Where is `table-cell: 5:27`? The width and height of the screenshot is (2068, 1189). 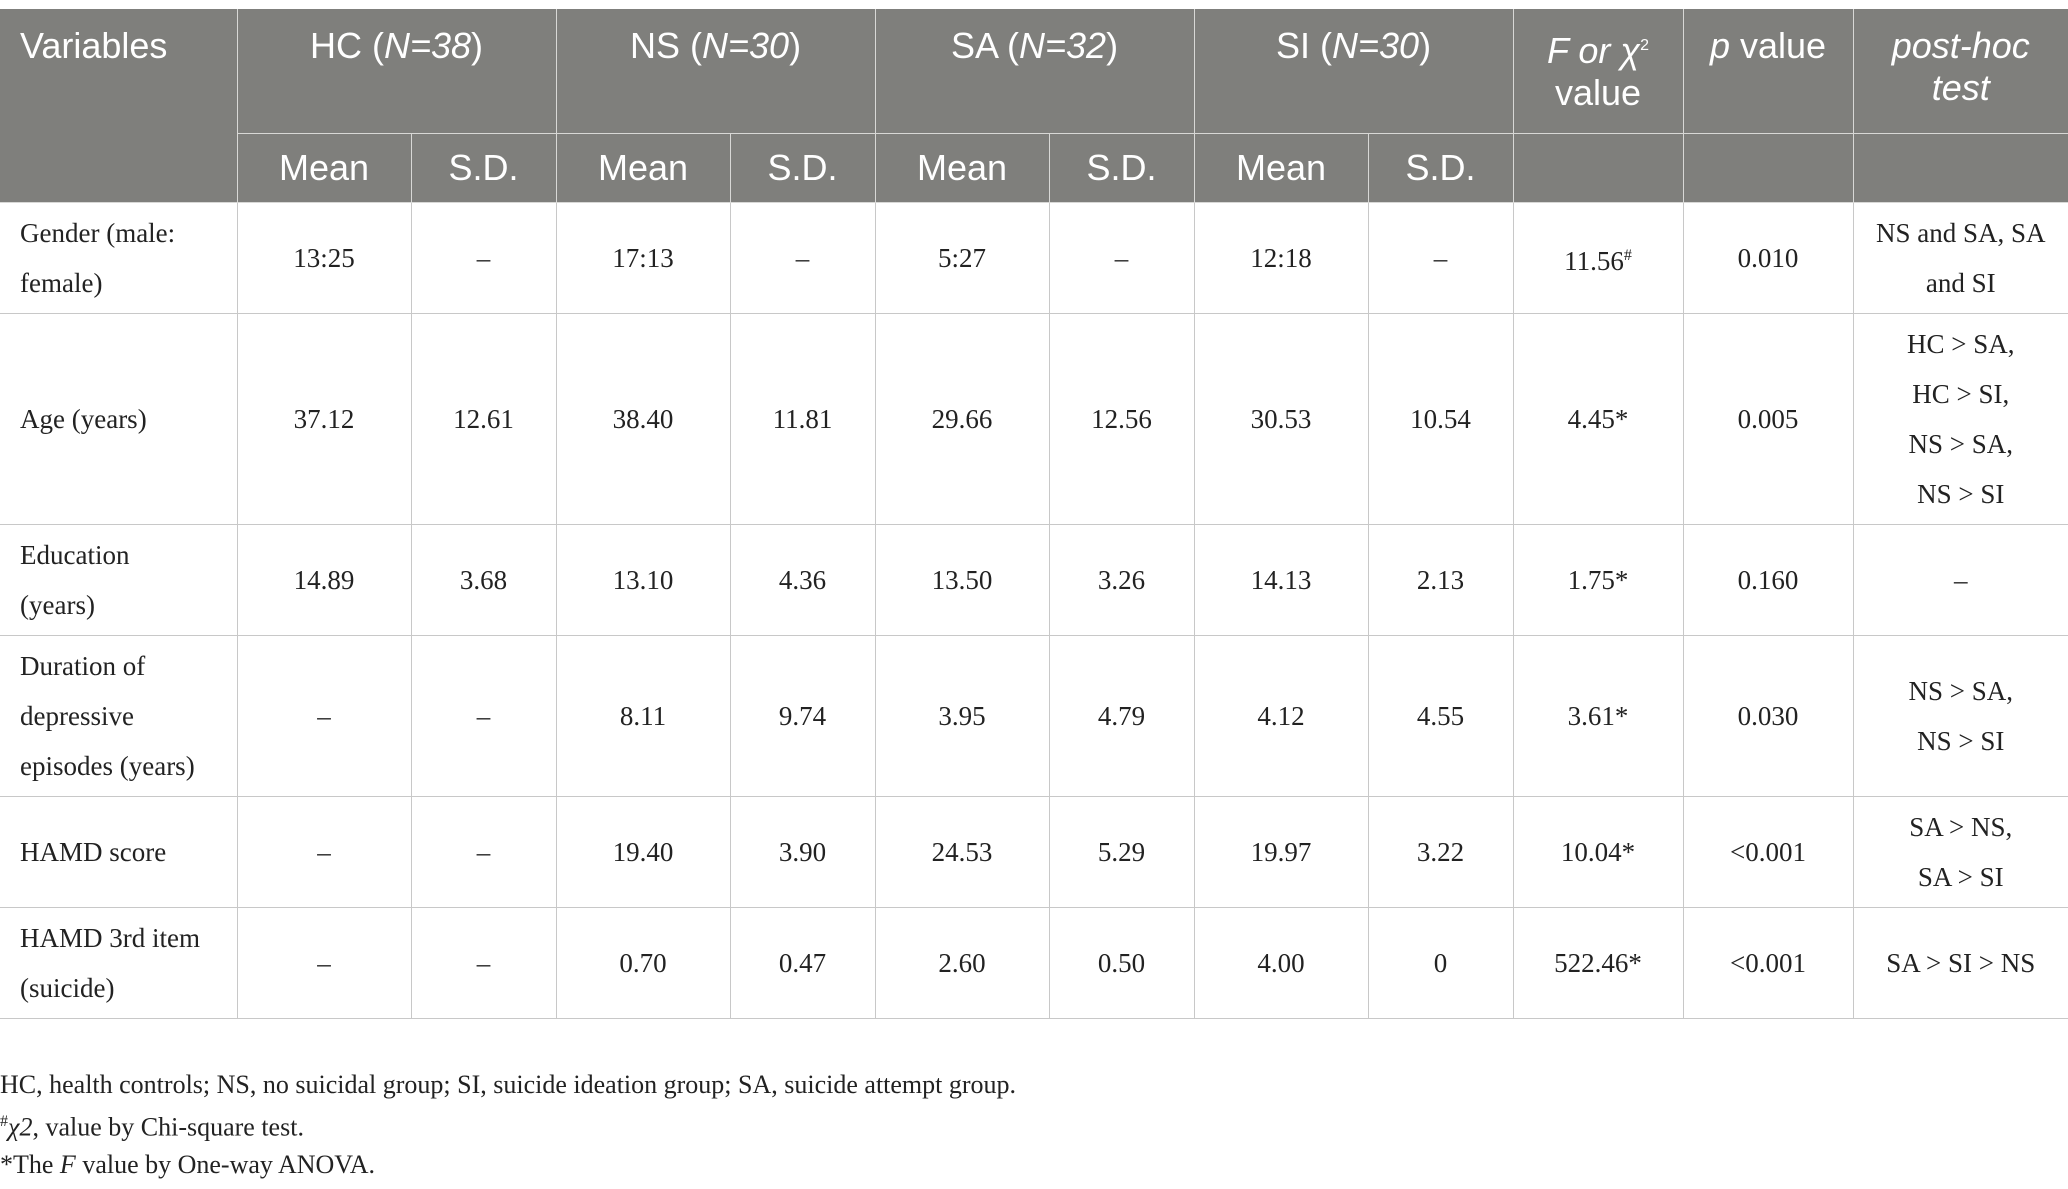 table-cell: 5:27 is located at coordinates (962, 258).